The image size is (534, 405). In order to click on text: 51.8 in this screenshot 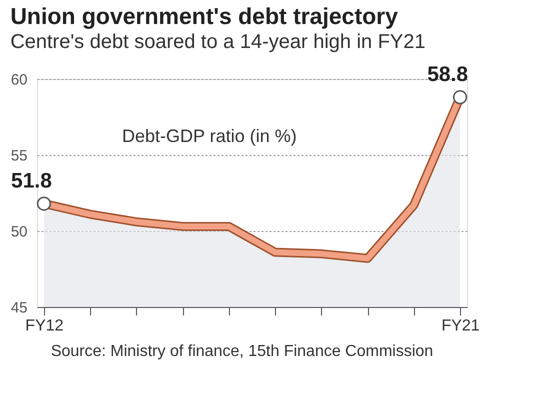, I will do `click(31, 181)`.